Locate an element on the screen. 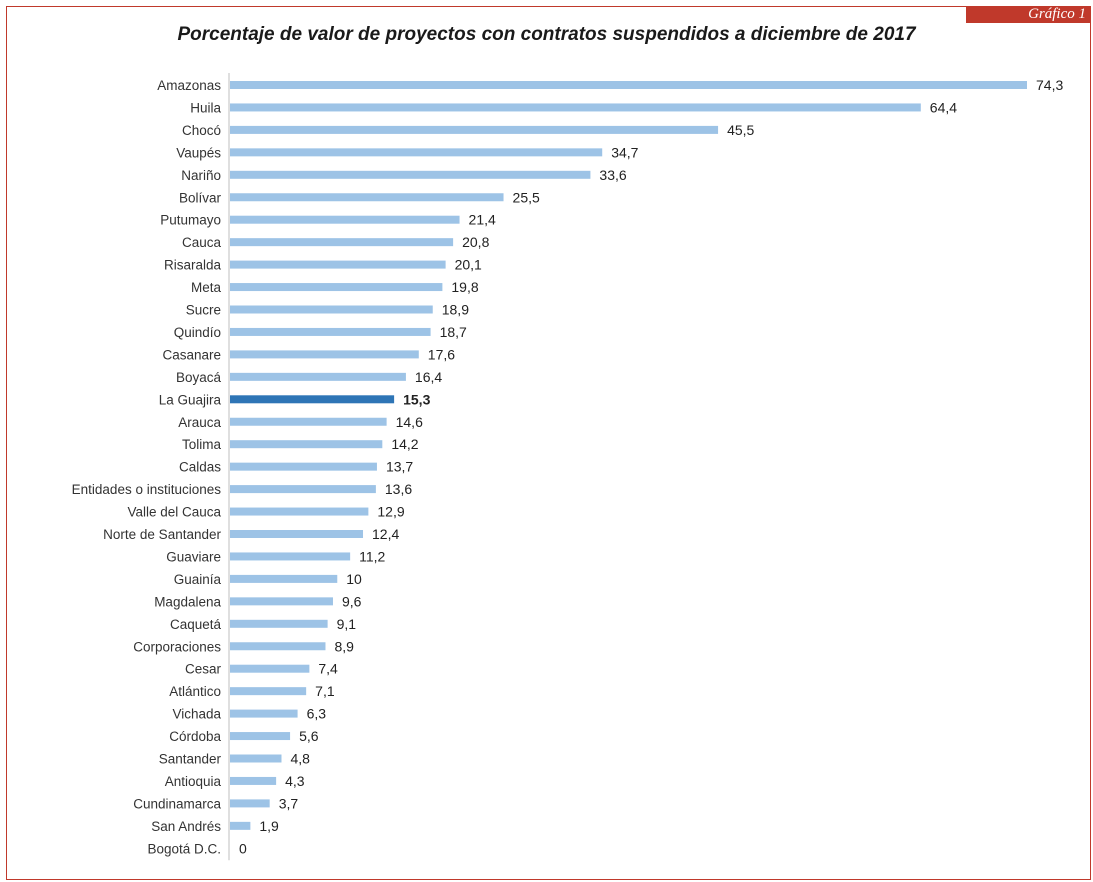 The height and width of the screenshot is (882, 1093). value-label: 15,3 is located at coordinates (416, 399).